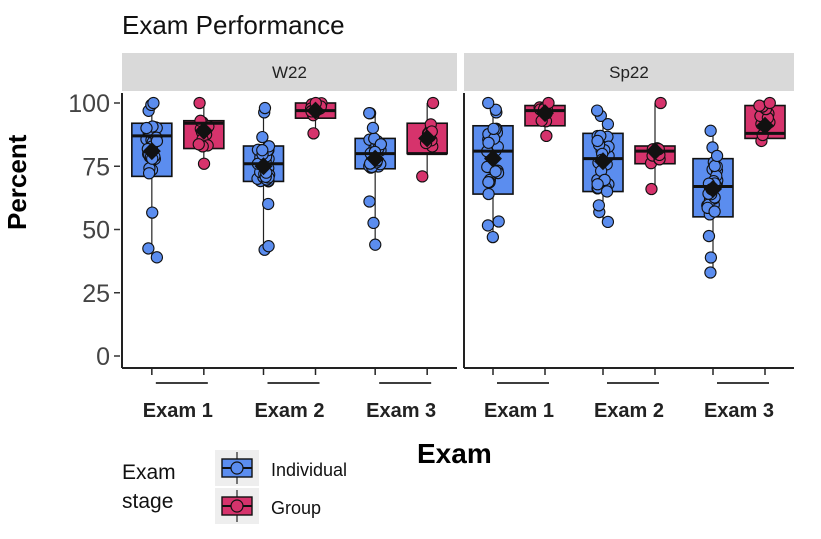 This screenshot has width=821, height=539. I want to click on chart-title: Exam Performance, so click(233, 25).